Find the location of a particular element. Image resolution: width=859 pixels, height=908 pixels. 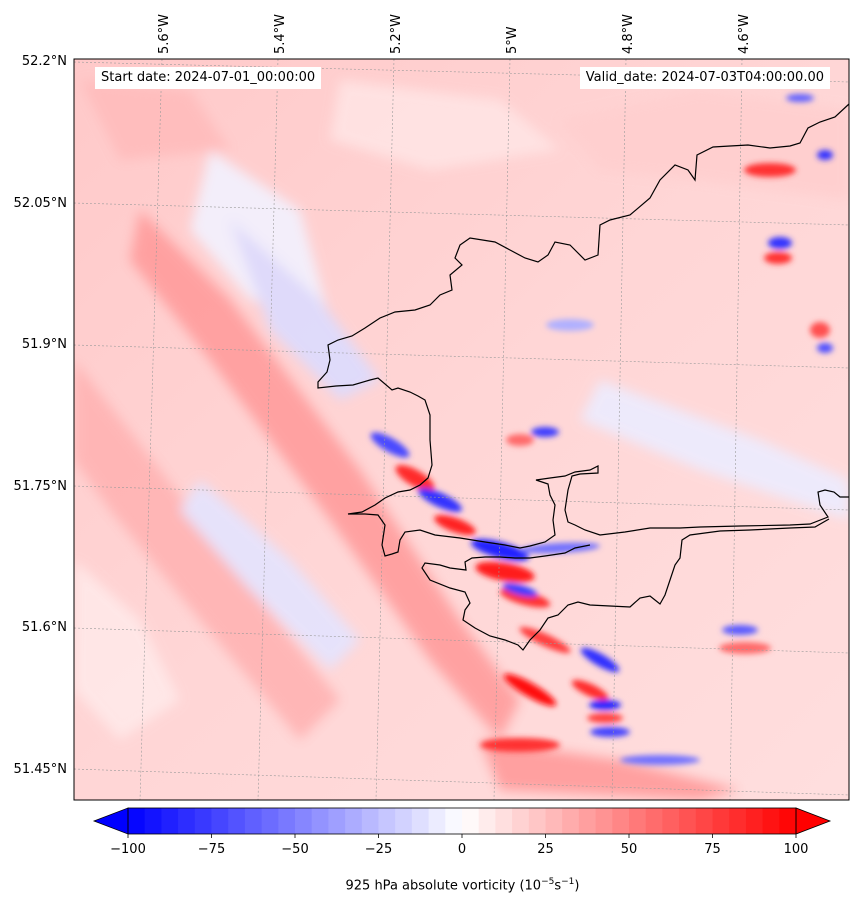

lon-label: 5.4°W is located at coordinates (280, 34).